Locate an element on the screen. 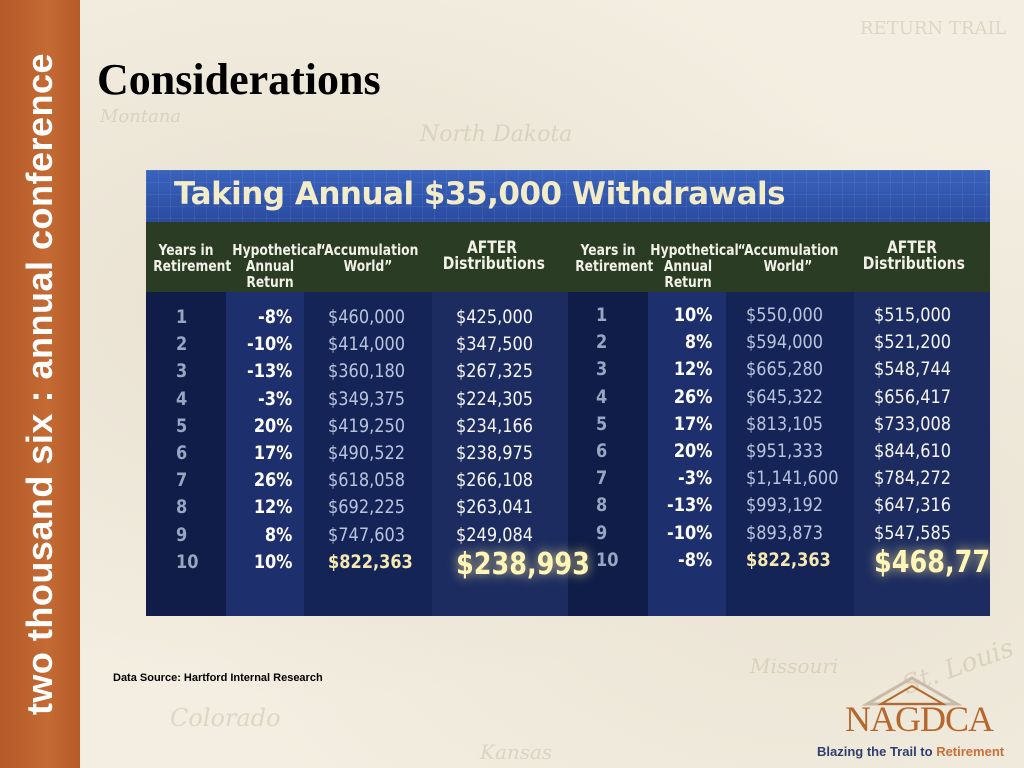 This screenshot has height=768, width=1024. cell-after-distributions: $266,108 is located at coordinates (495, 480).